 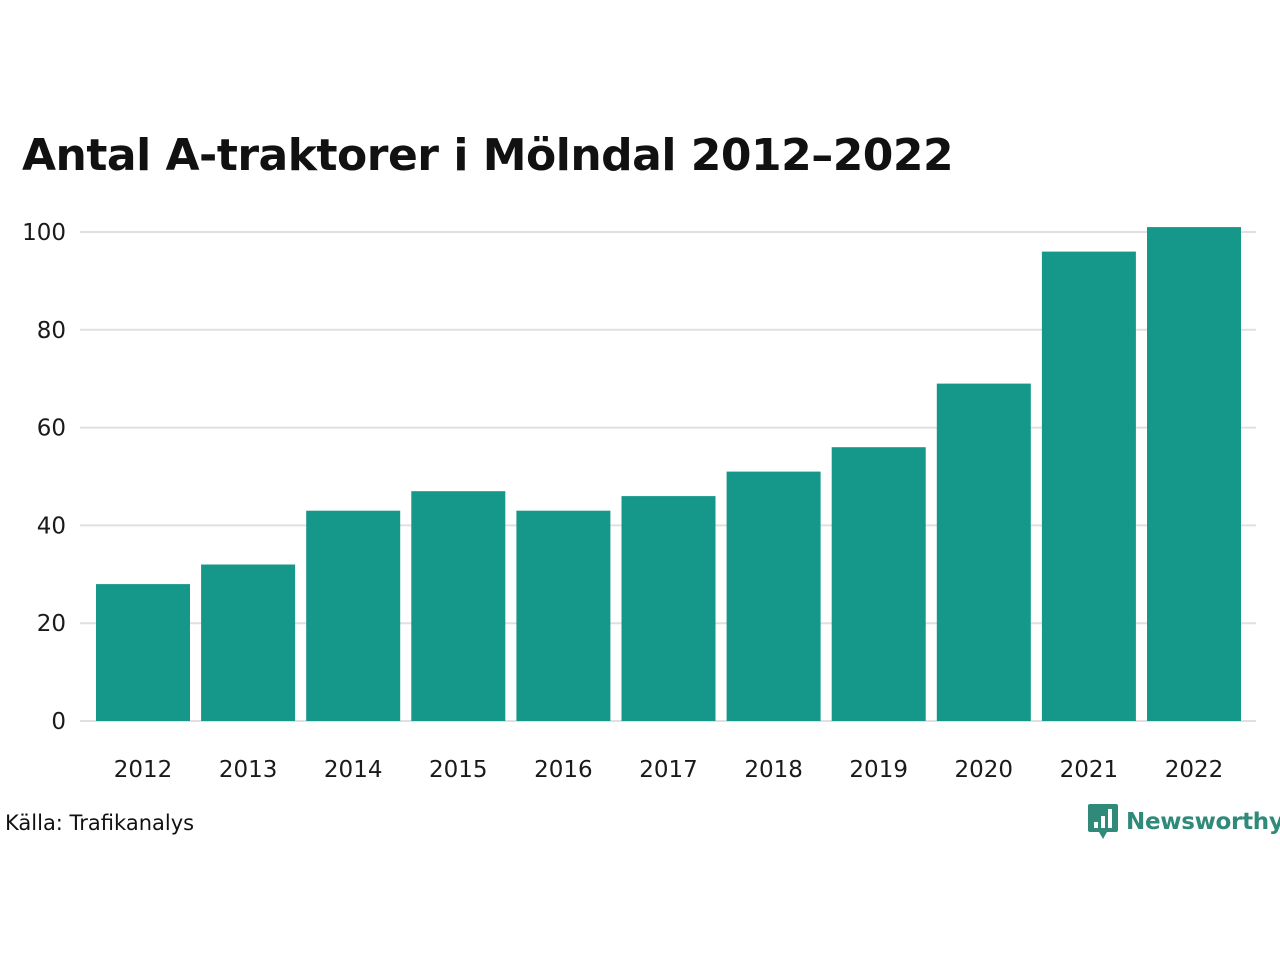 What do you see at coordinates (51, 526) in the screenshot?
I see `y-tick-label: 40` at bounding box center [51, 526].